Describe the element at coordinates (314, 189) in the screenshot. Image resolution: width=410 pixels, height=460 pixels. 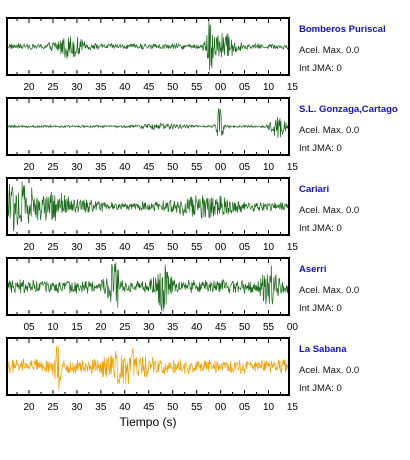
I see `station-name: Cariari` at that location.